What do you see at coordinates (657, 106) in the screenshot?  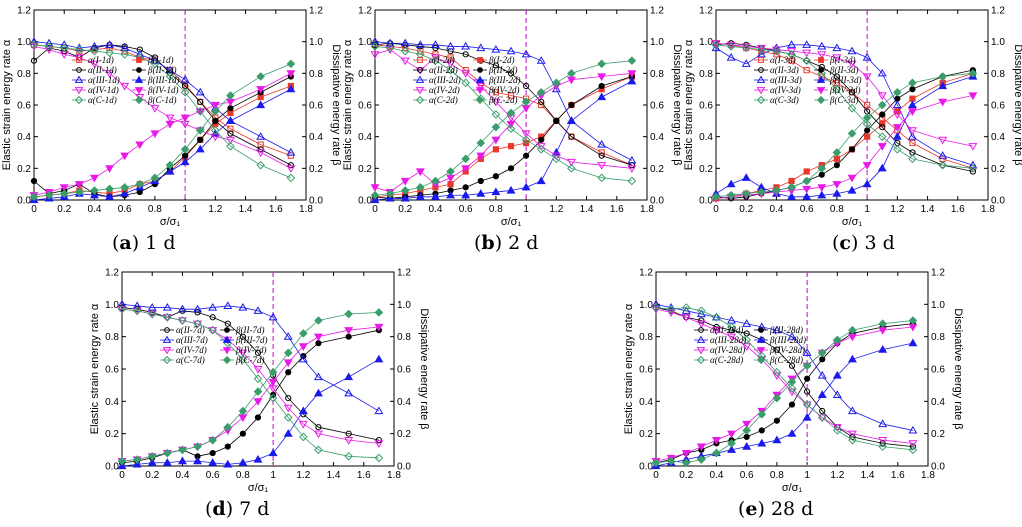 I see `pb-y-tick-label-right: 0.6` at bounding box center [657, 106].